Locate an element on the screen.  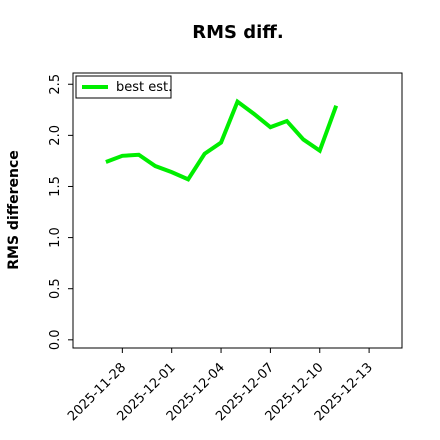
y-tick-label: 0.5 is located at coordinates (55, 288).